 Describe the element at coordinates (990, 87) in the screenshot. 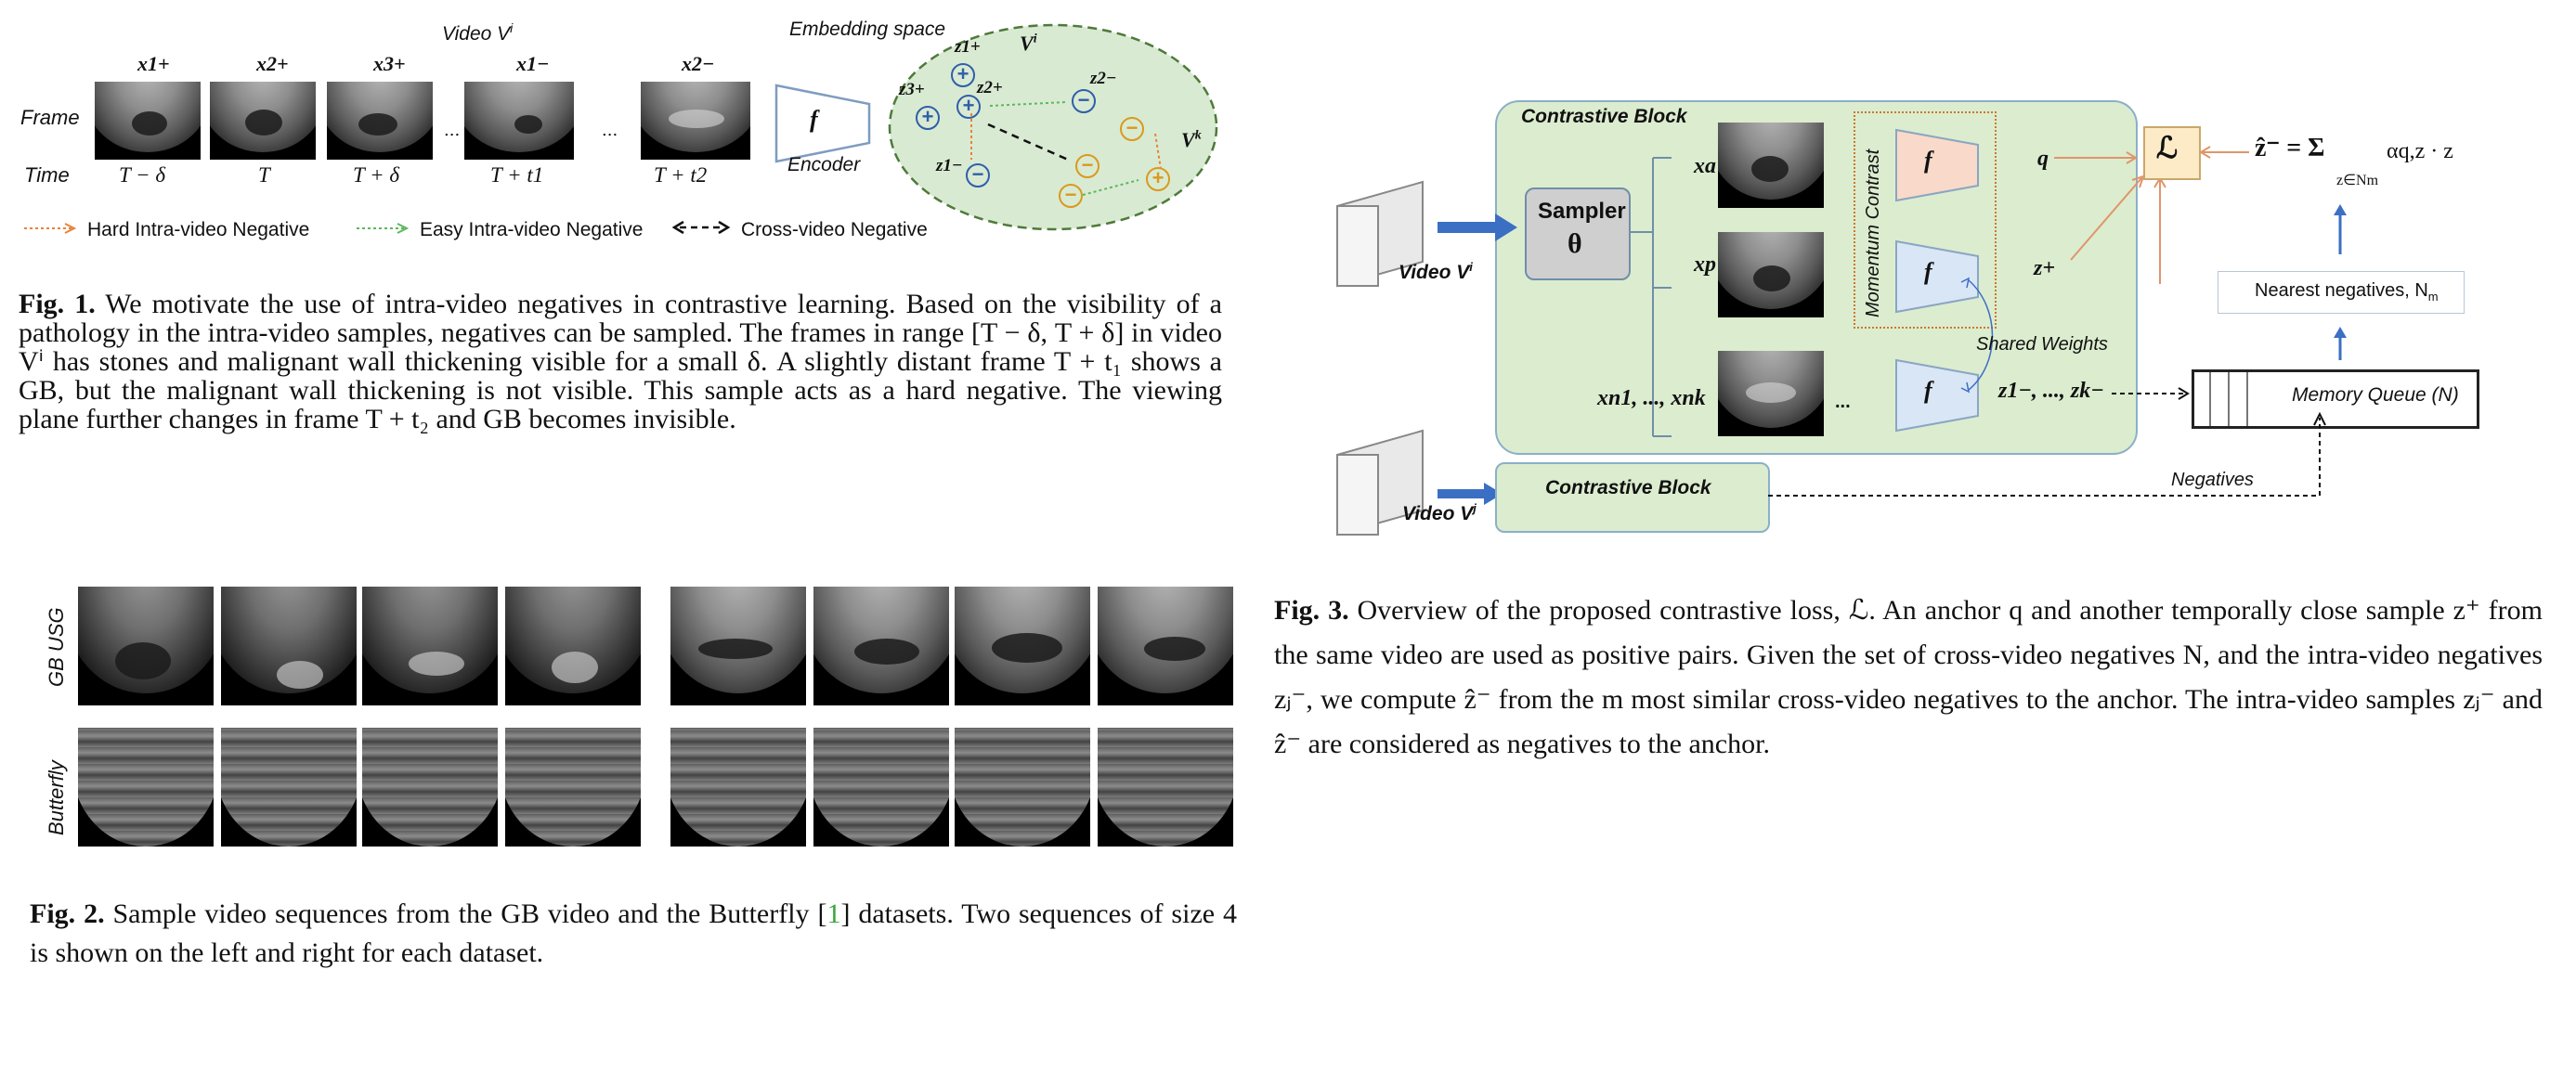

I see `embed-point-label: z2+` at that location.